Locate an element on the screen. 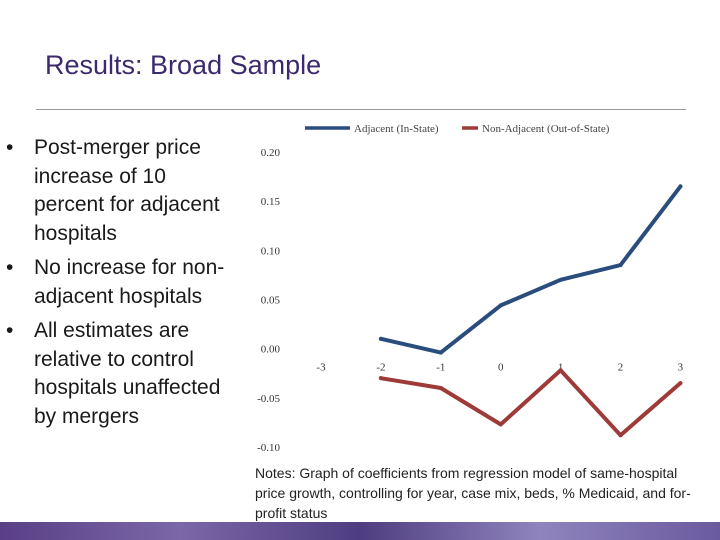 Image resolution: width=720 pixels, height=540 pixels. x-tick-label: -2 is located at coordinates (380, 368).